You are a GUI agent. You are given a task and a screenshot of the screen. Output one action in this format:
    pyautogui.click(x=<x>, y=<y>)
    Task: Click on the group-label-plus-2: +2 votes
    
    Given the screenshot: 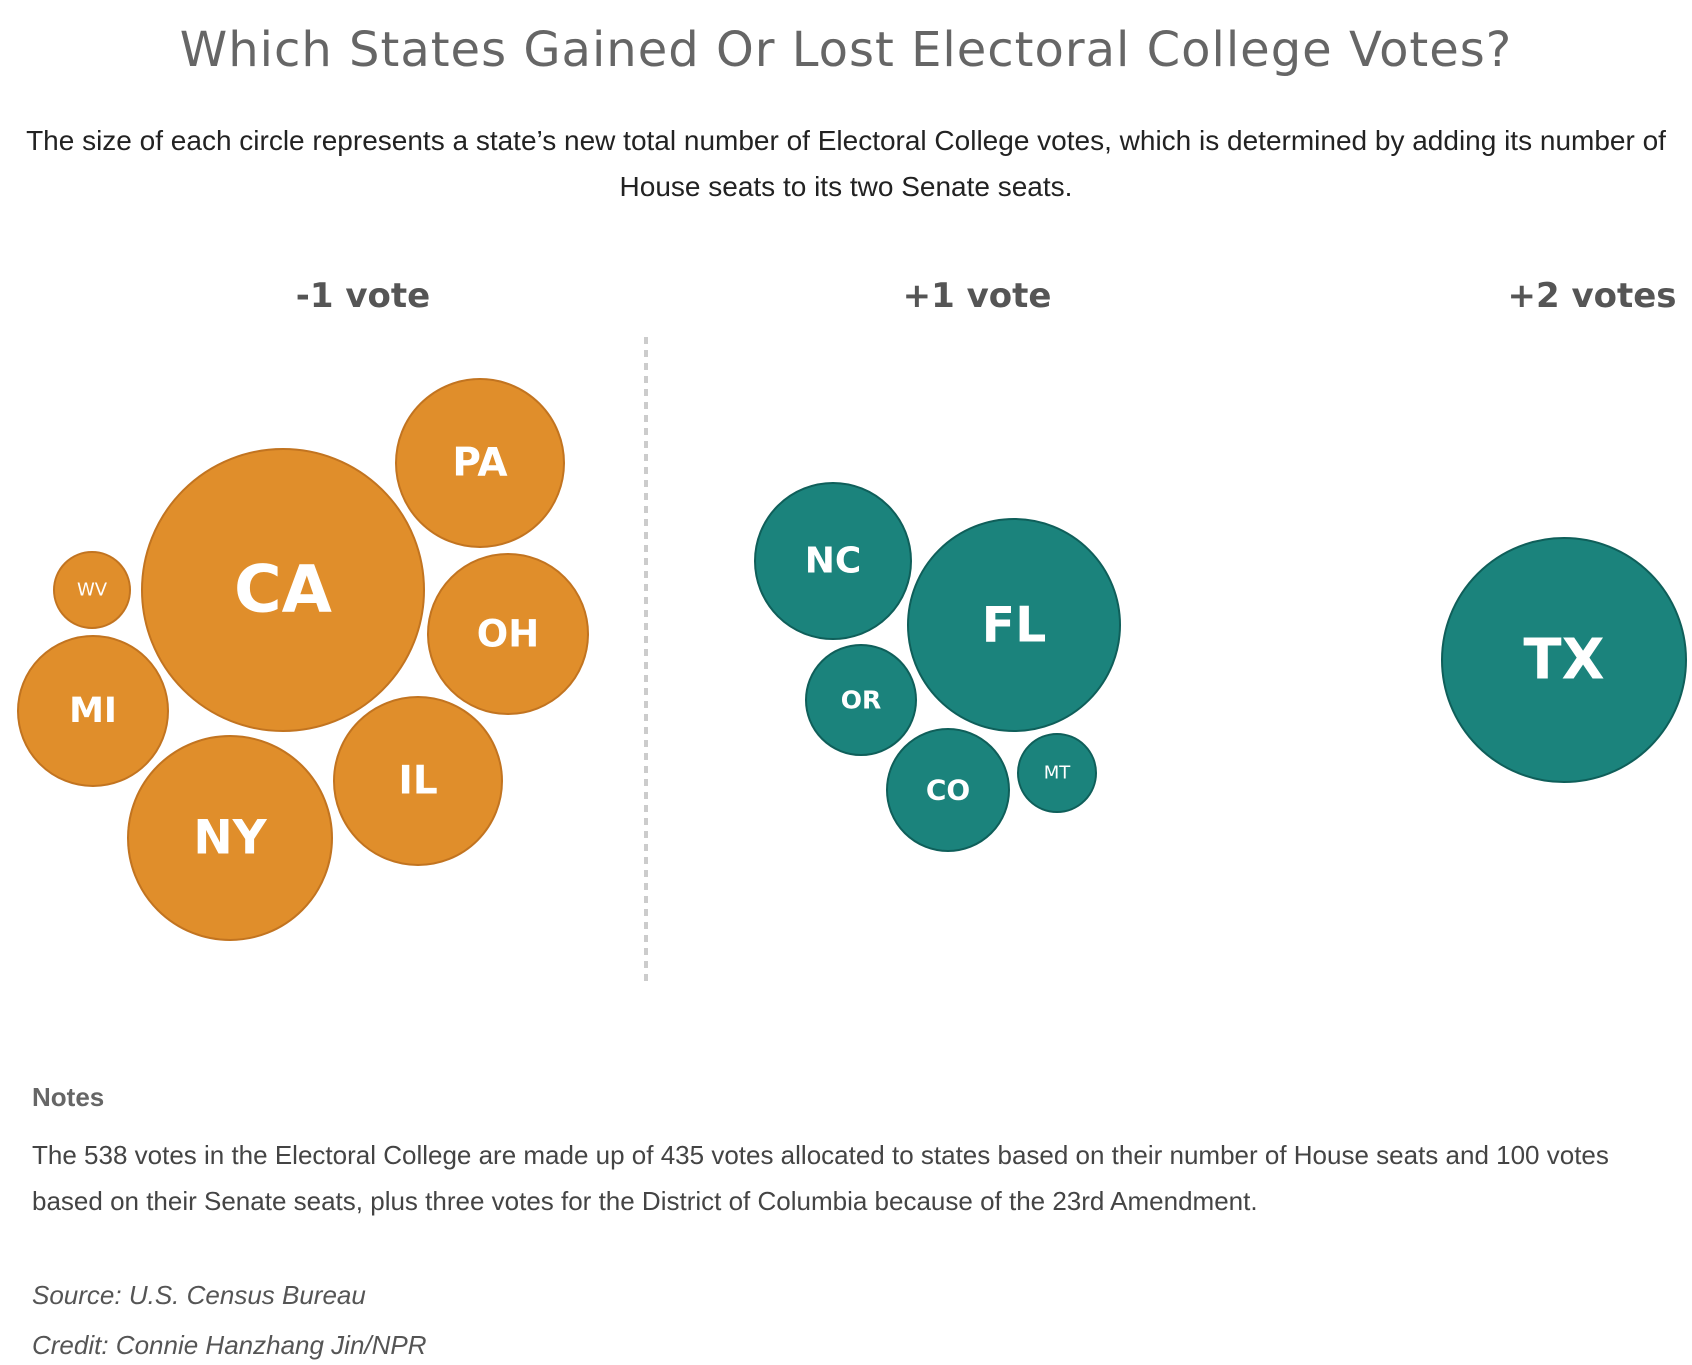 What is the action you would take?
    pyautogui.click(x=1592, y=296)
    